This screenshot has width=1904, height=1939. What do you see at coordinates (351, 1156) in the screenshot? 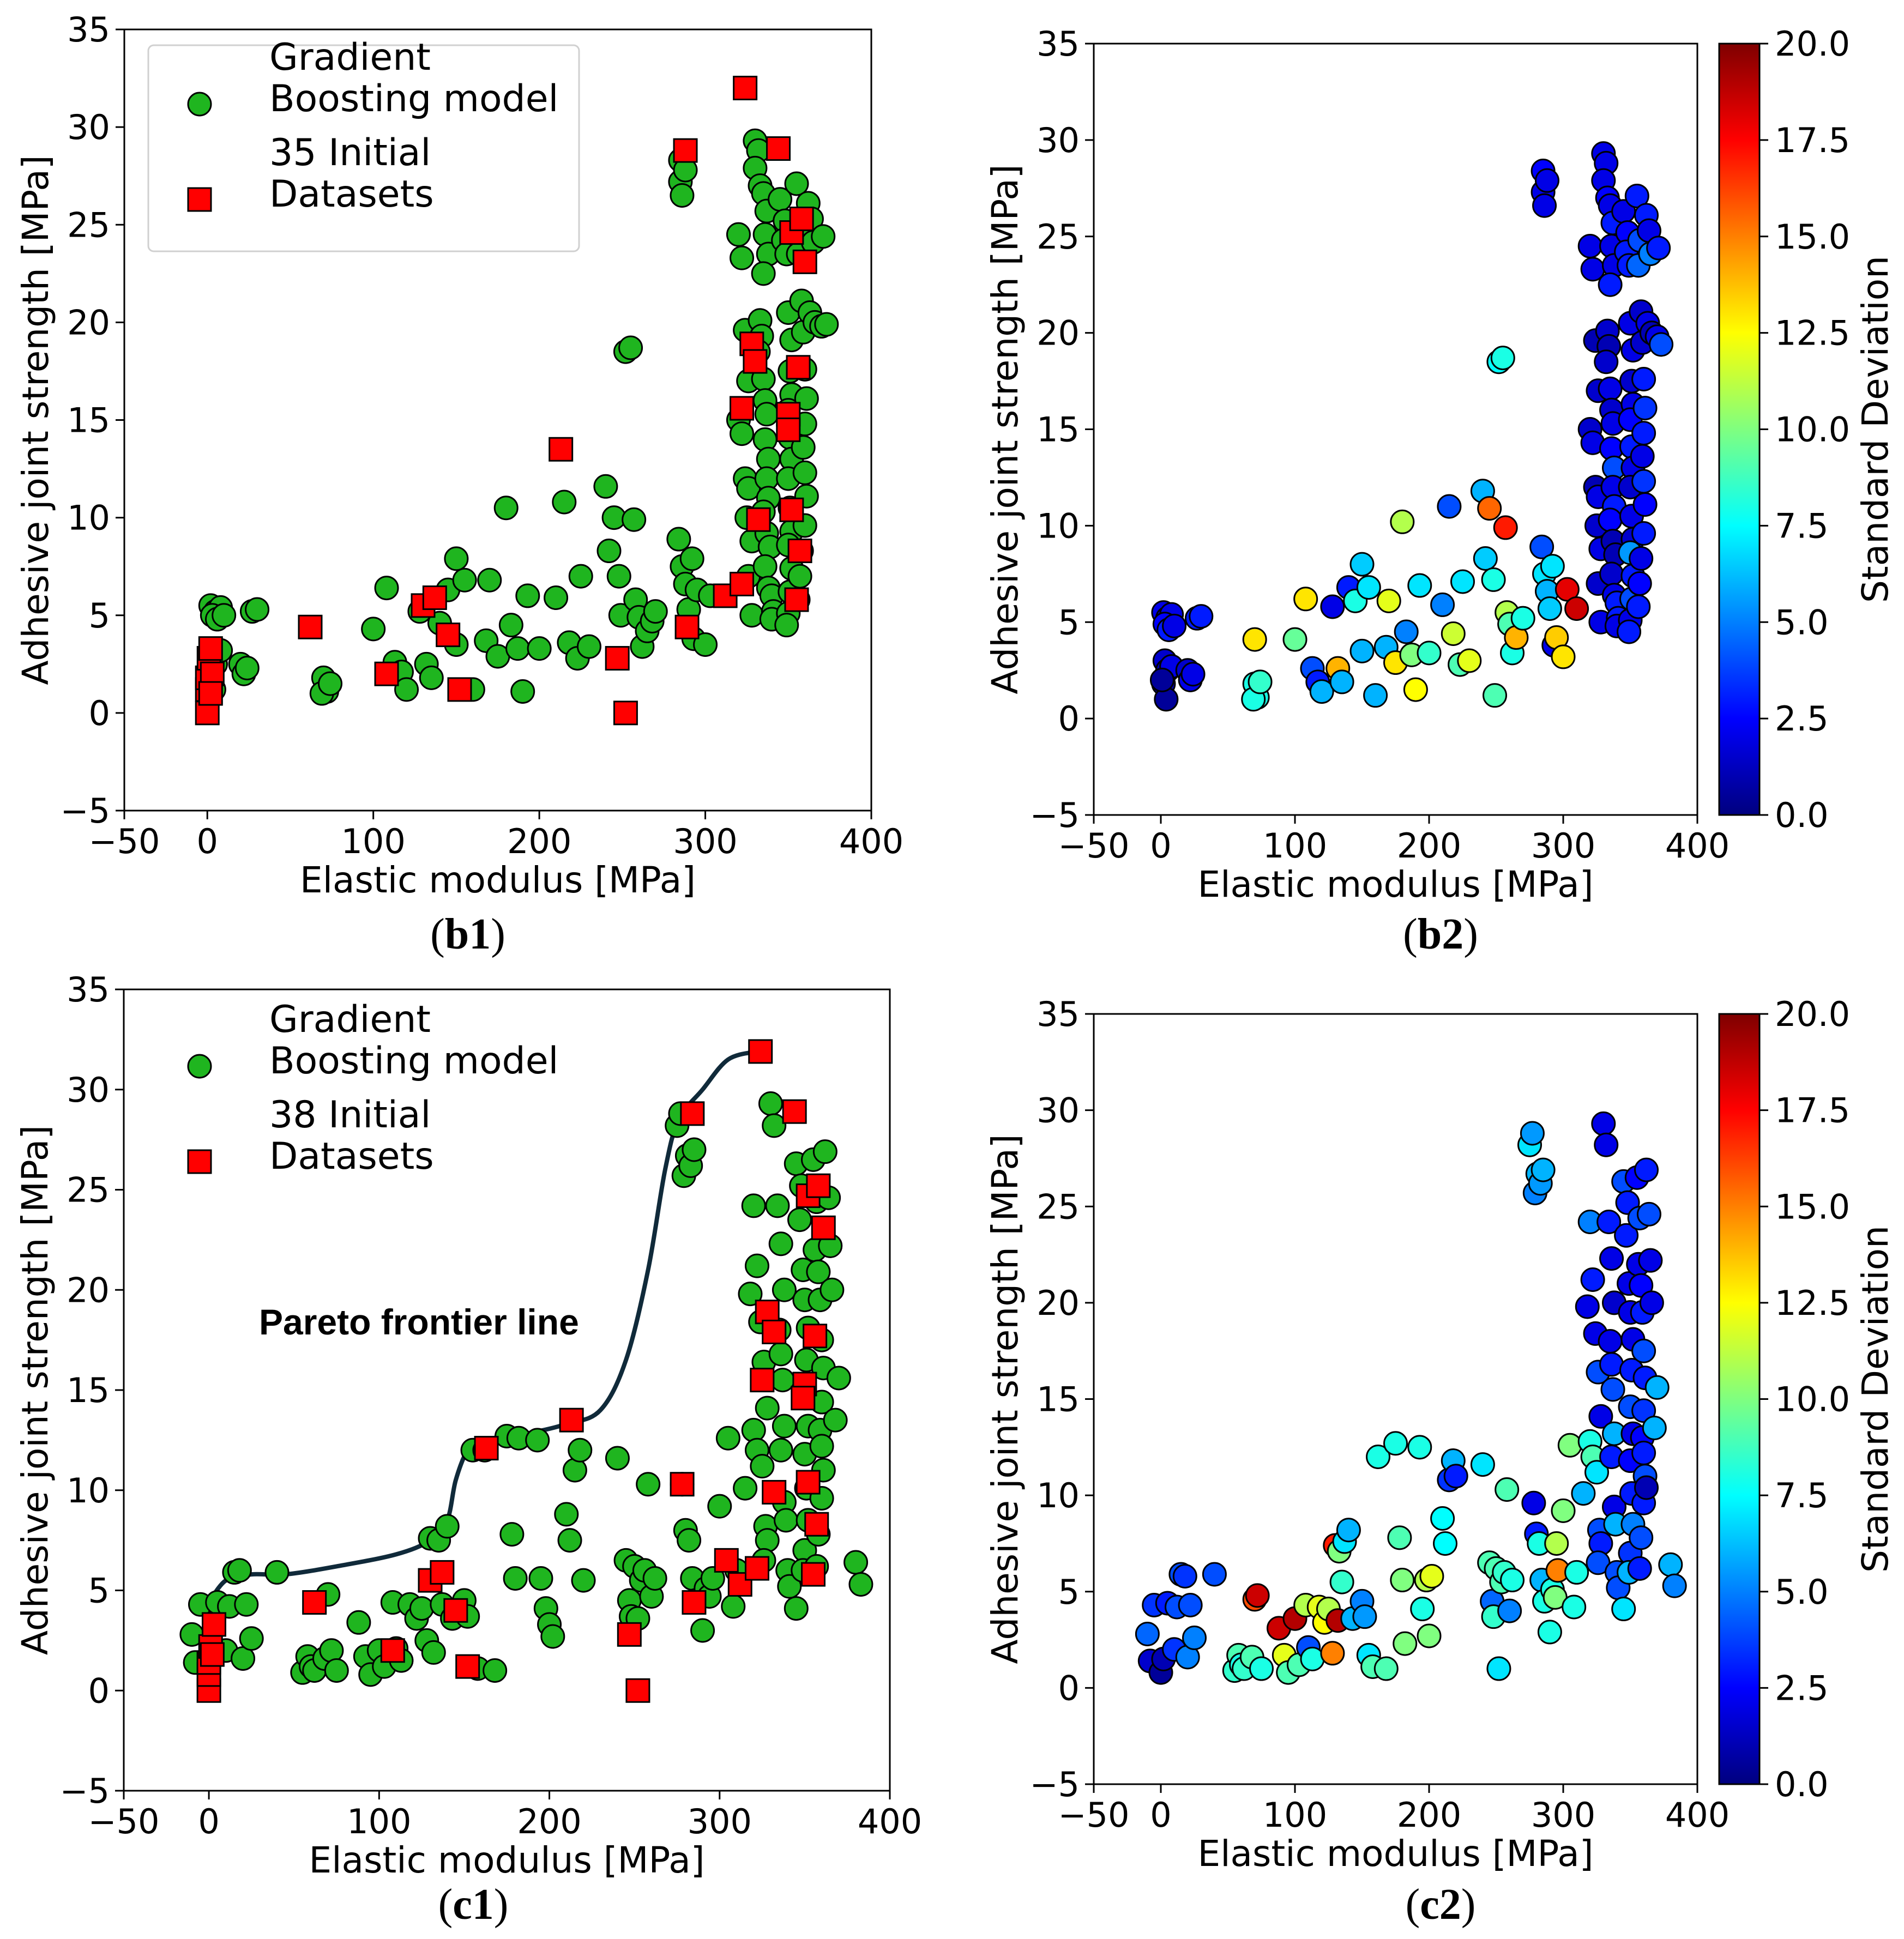
I see `legend-label: Datasets` at bounding box center [351, 1156].